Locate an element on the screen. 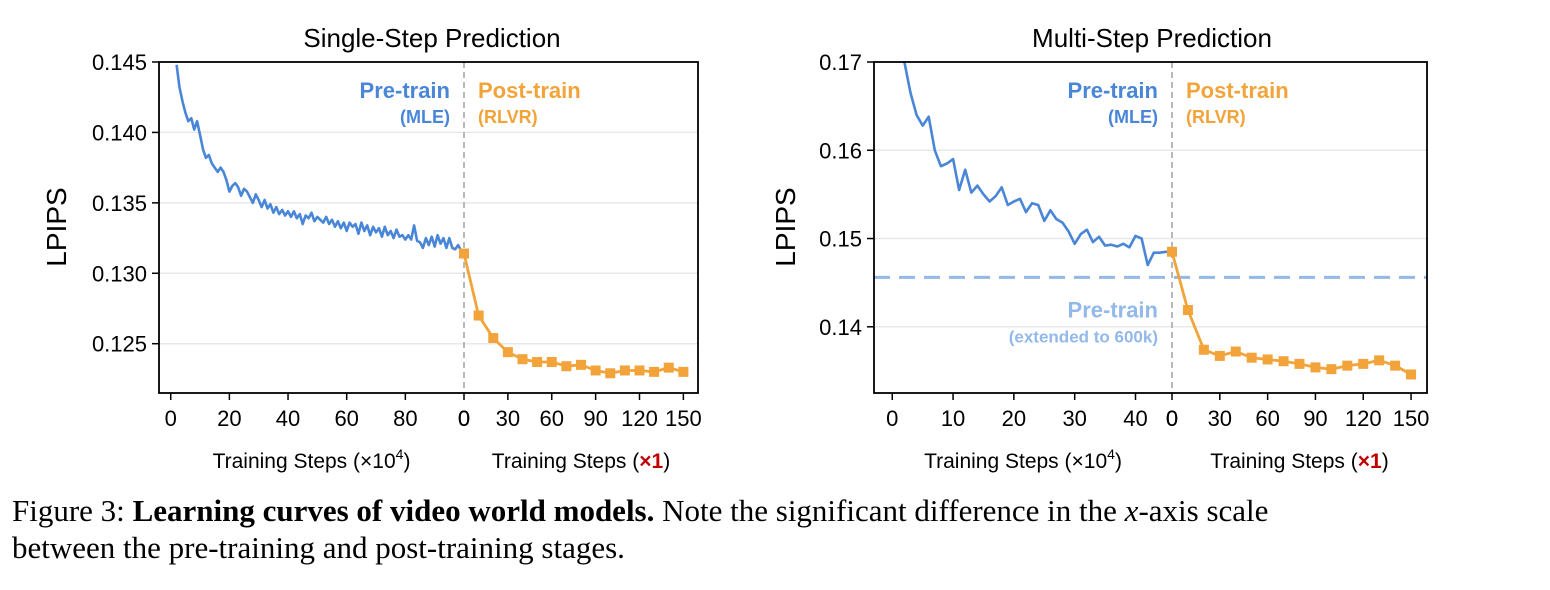 The height and width of the screenshot is (590, 1550). y-tick-label: 0.125 is located at coordinates (119, 344).